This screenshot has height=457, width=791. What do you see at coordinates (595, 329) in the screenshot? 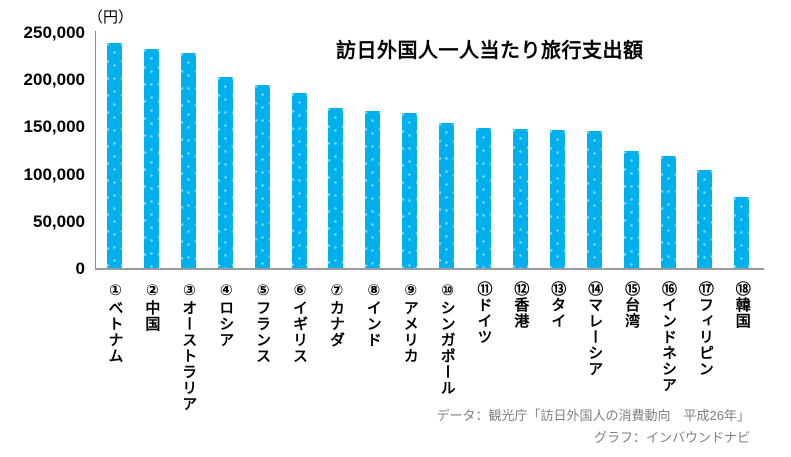
I see `x-axis-label-14: ⑭マレーシア` at bounding box center [595, 329].